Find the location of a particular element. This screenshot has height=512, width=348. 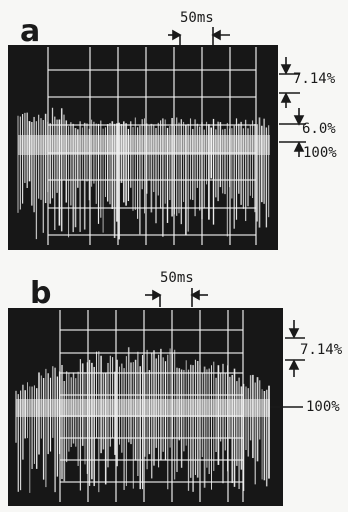

panel-b-time-scale: 50ms is located at coordinates (177, 278).